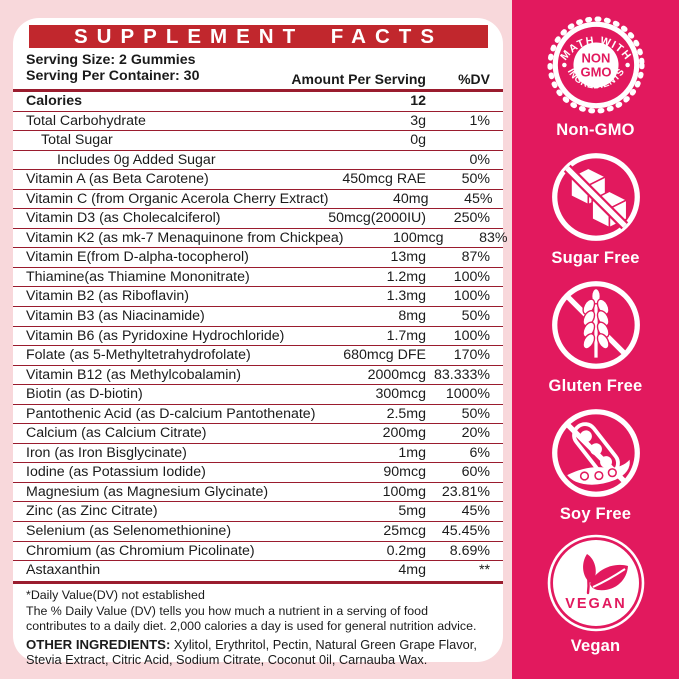 This screenshot has height=679, width=679. I want to click on nutrient-name: Vitamin B2 (as Riboflavin), so click(107, 296).